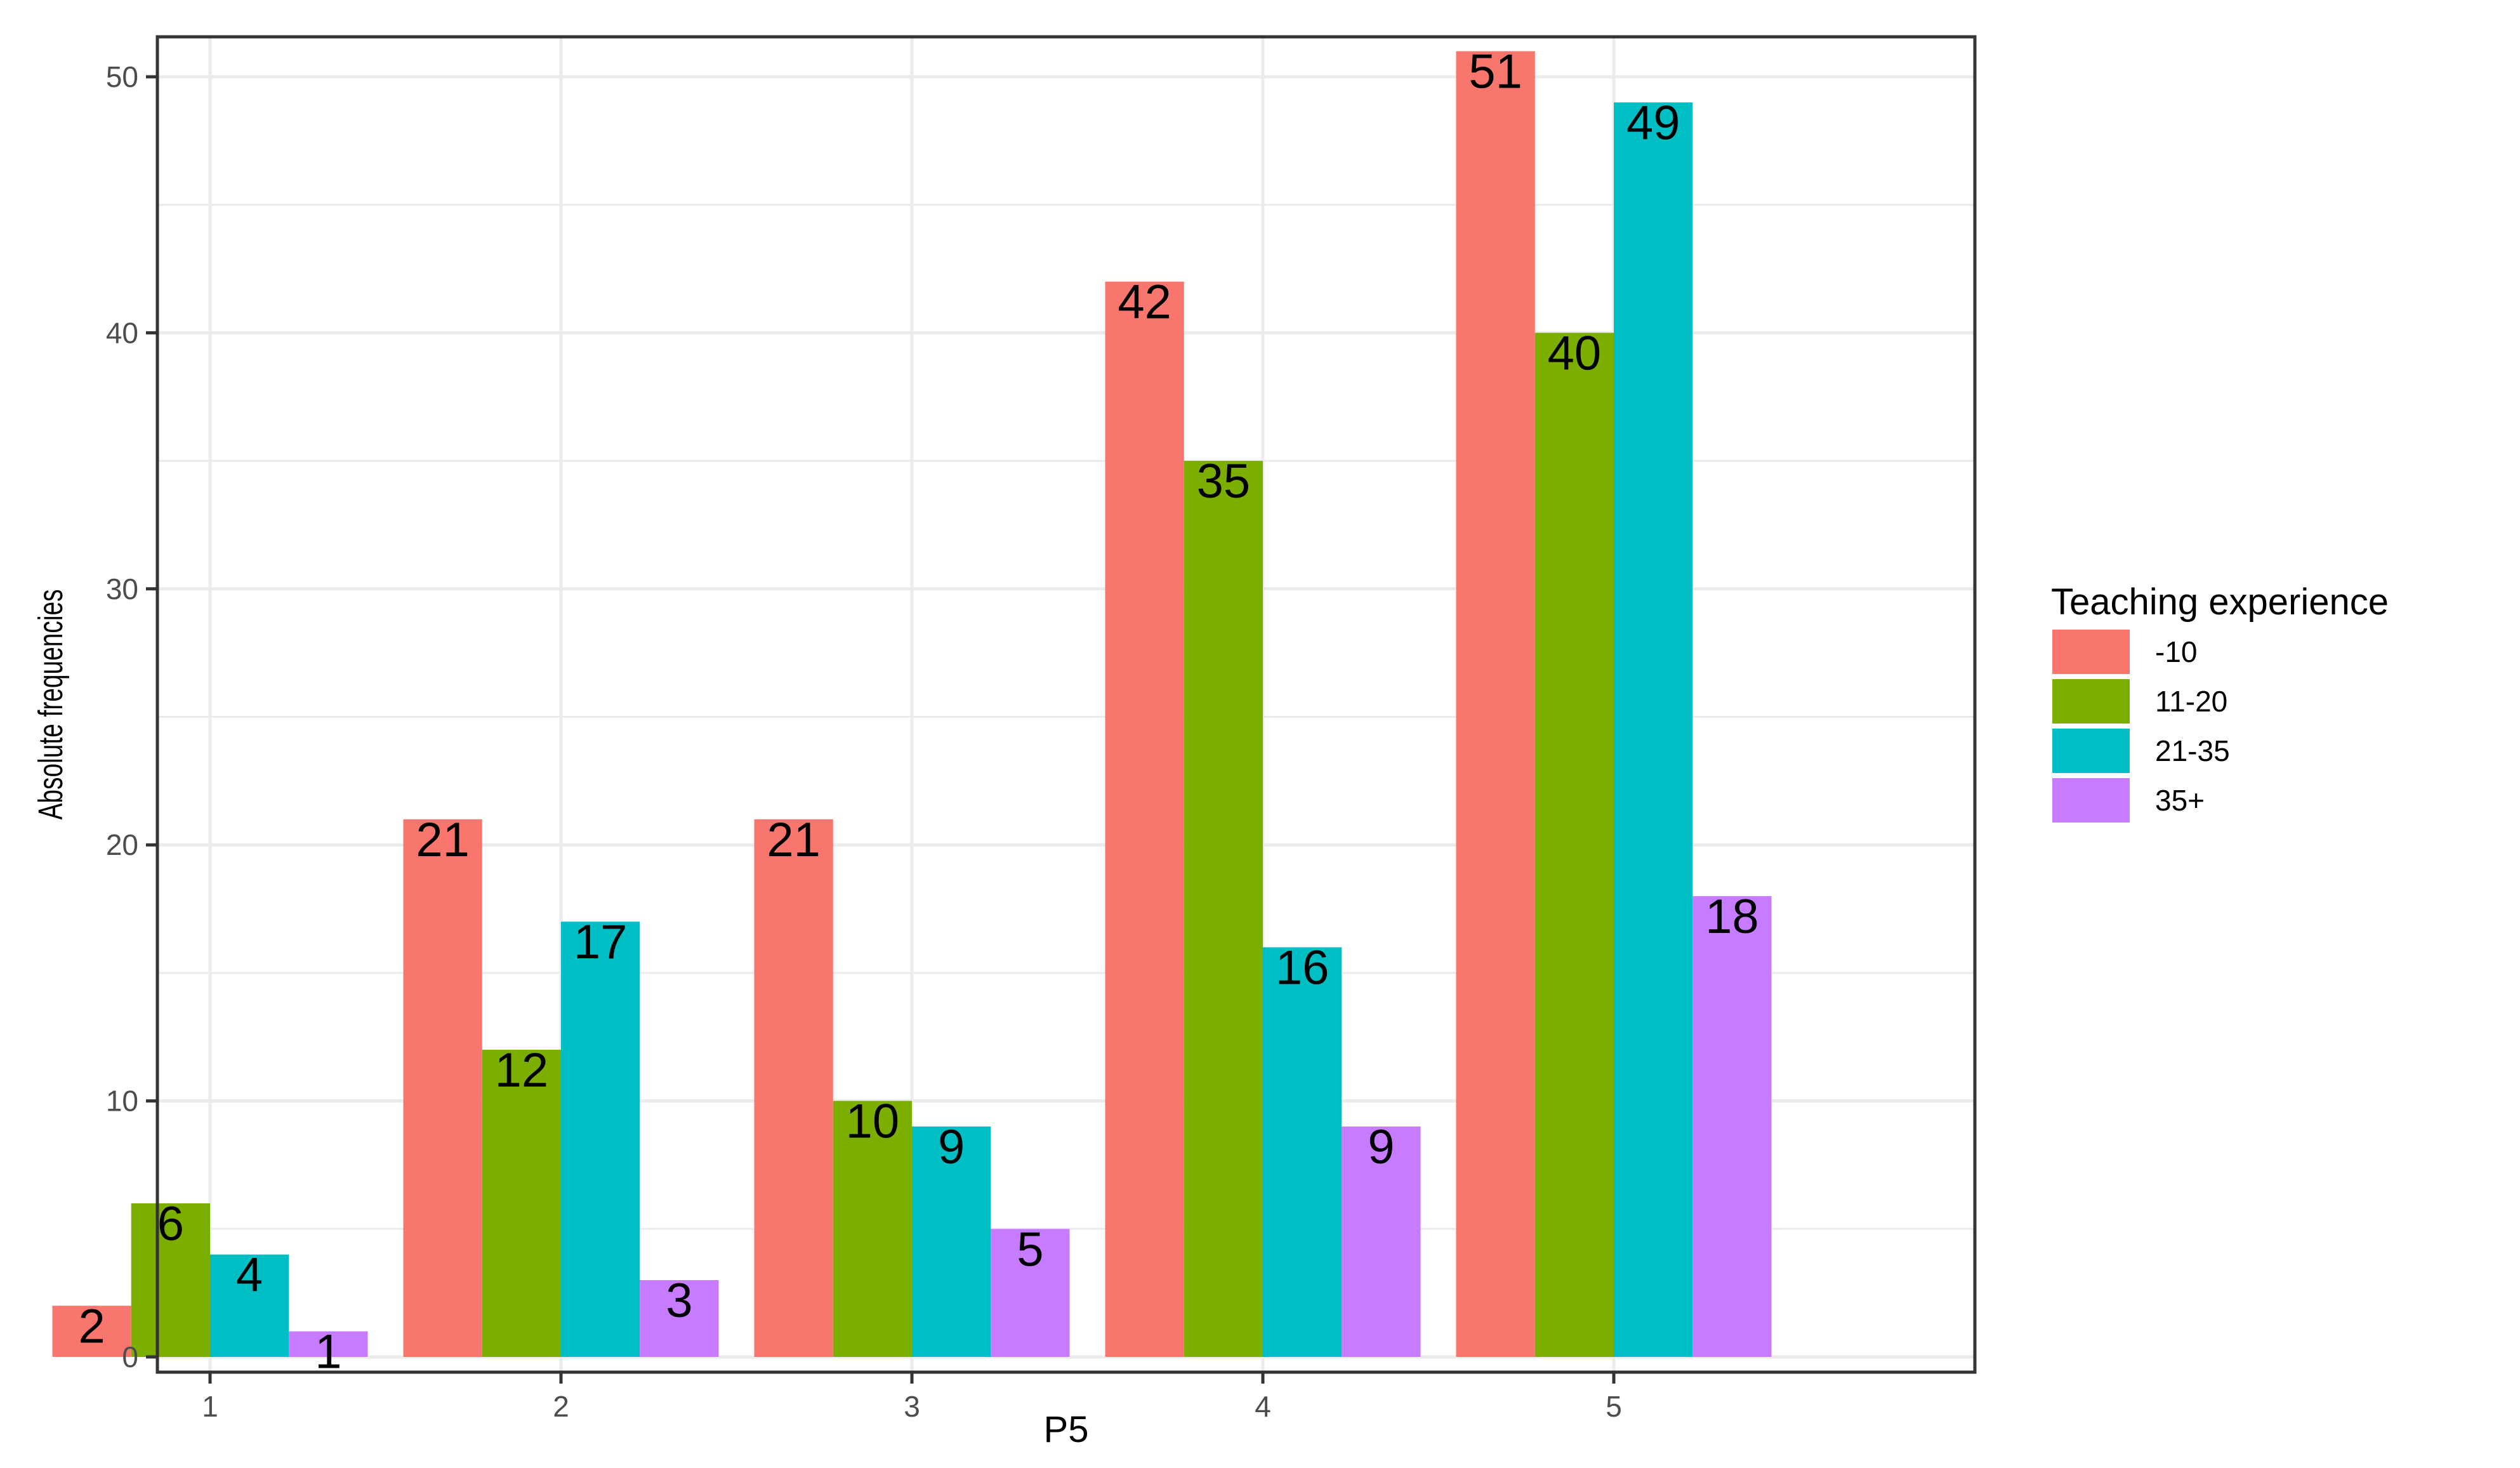 Image resolution: width=2520 pixels, height=1468 pixels. Describe the element at coordinates (1653, 123) in the screenshot. I see `bar-data-label: 49` at that location.